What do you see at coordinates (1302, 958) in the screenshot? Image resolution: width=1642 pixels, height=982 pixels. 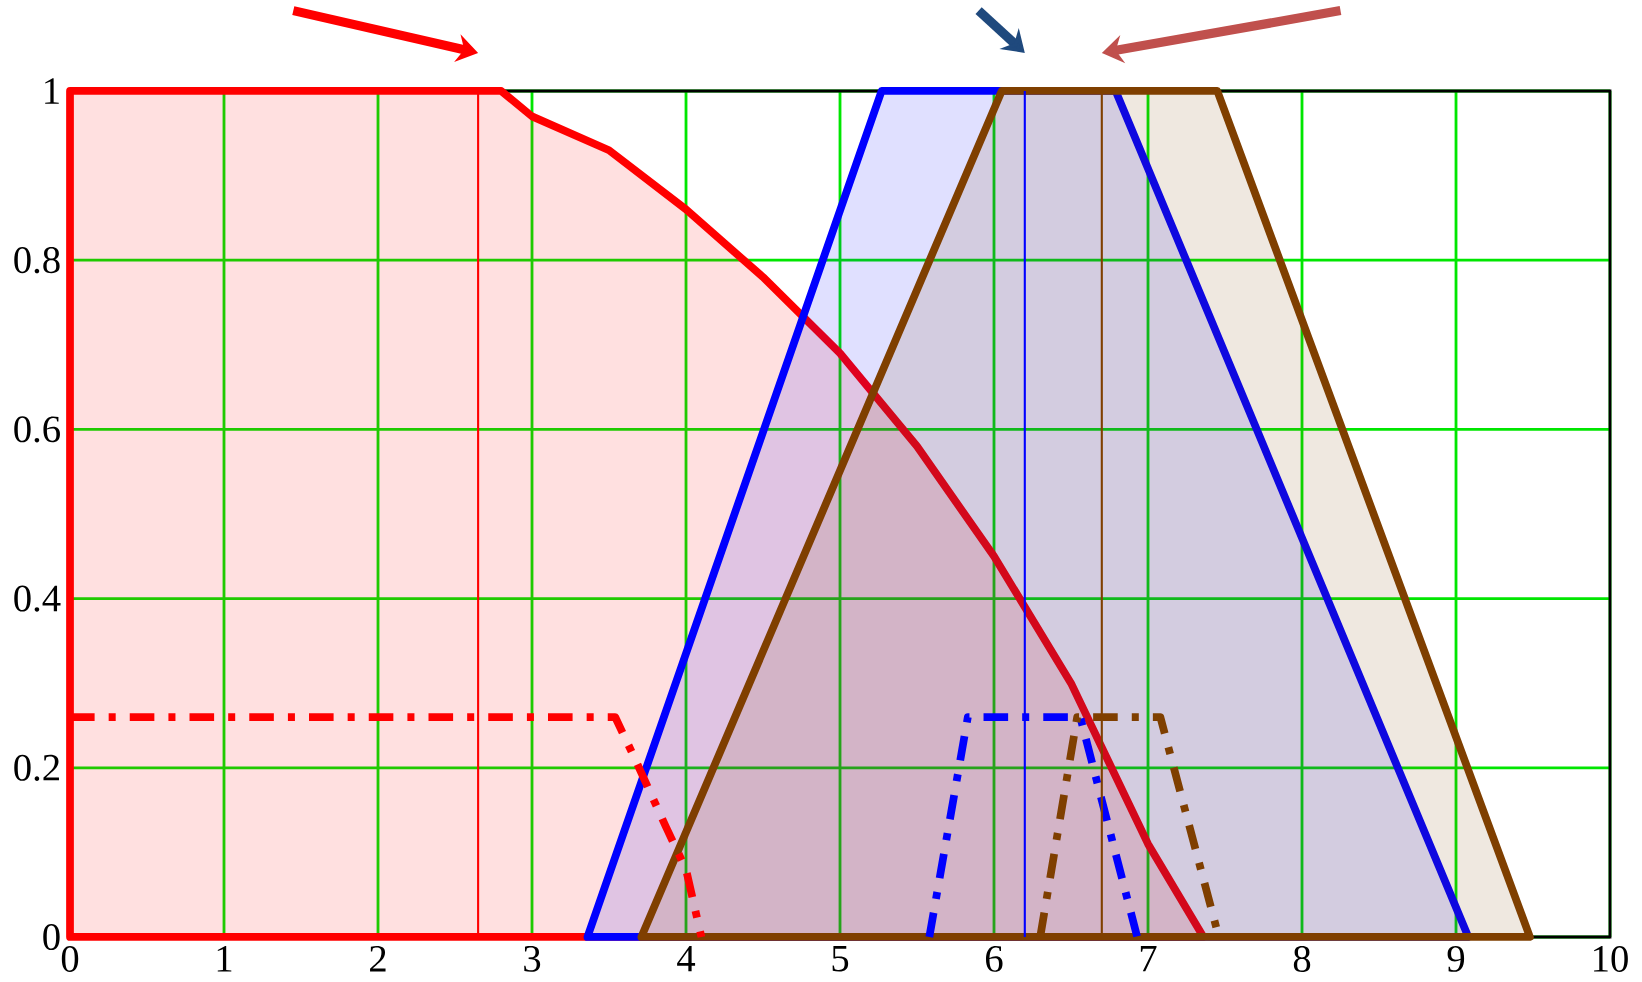 I see `x-tick-label: 8` at bounding box center [1302, 958].